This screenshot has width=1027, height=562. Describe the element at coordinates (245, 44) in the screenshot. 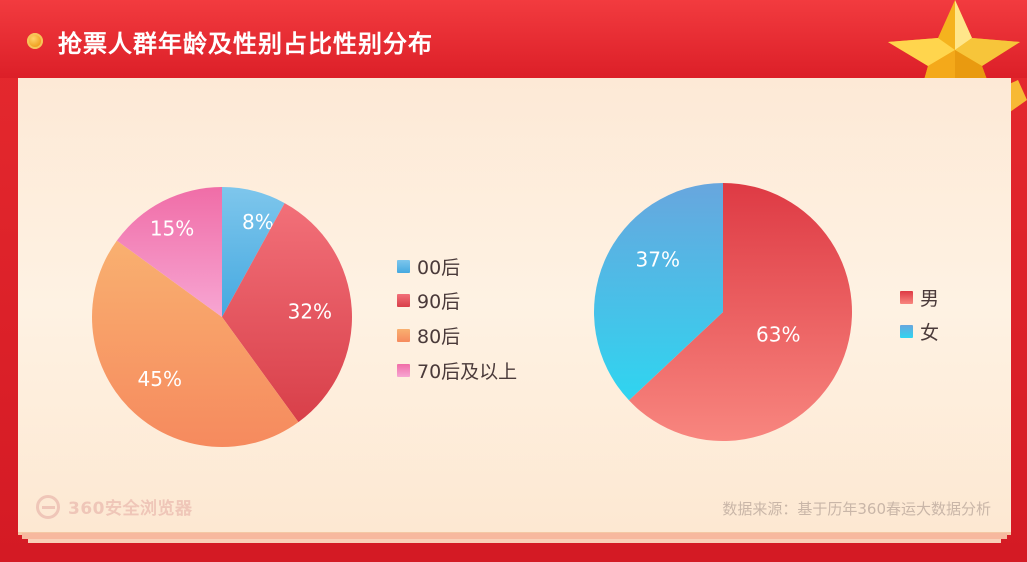

I see `page-title: 抢票人群年龄及性别占比性别分布` at that location.